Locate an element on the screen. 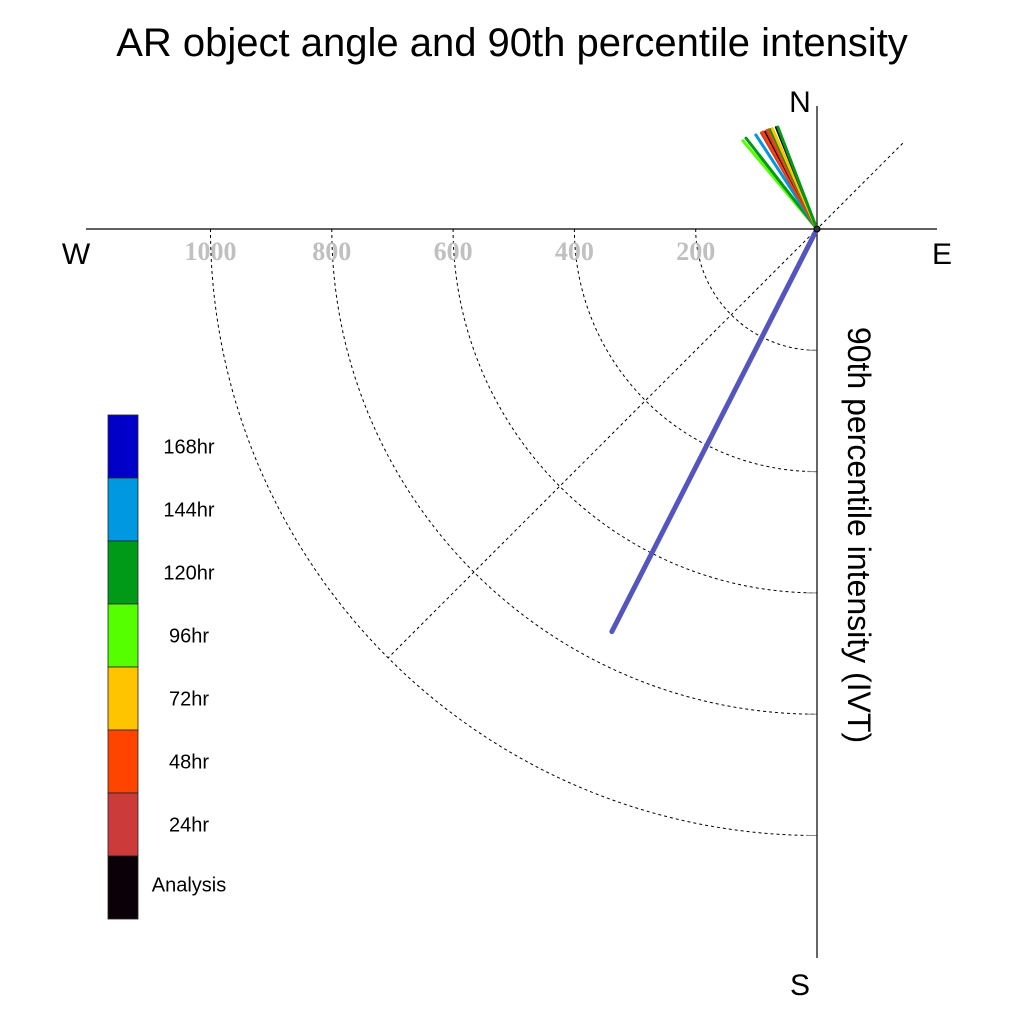 This screenshot has height=1024, width=1024. legend: 168hr 144hr 120hr 96hr 72hr 48hr 24hr Analysis is located at coordinates (166, 667).